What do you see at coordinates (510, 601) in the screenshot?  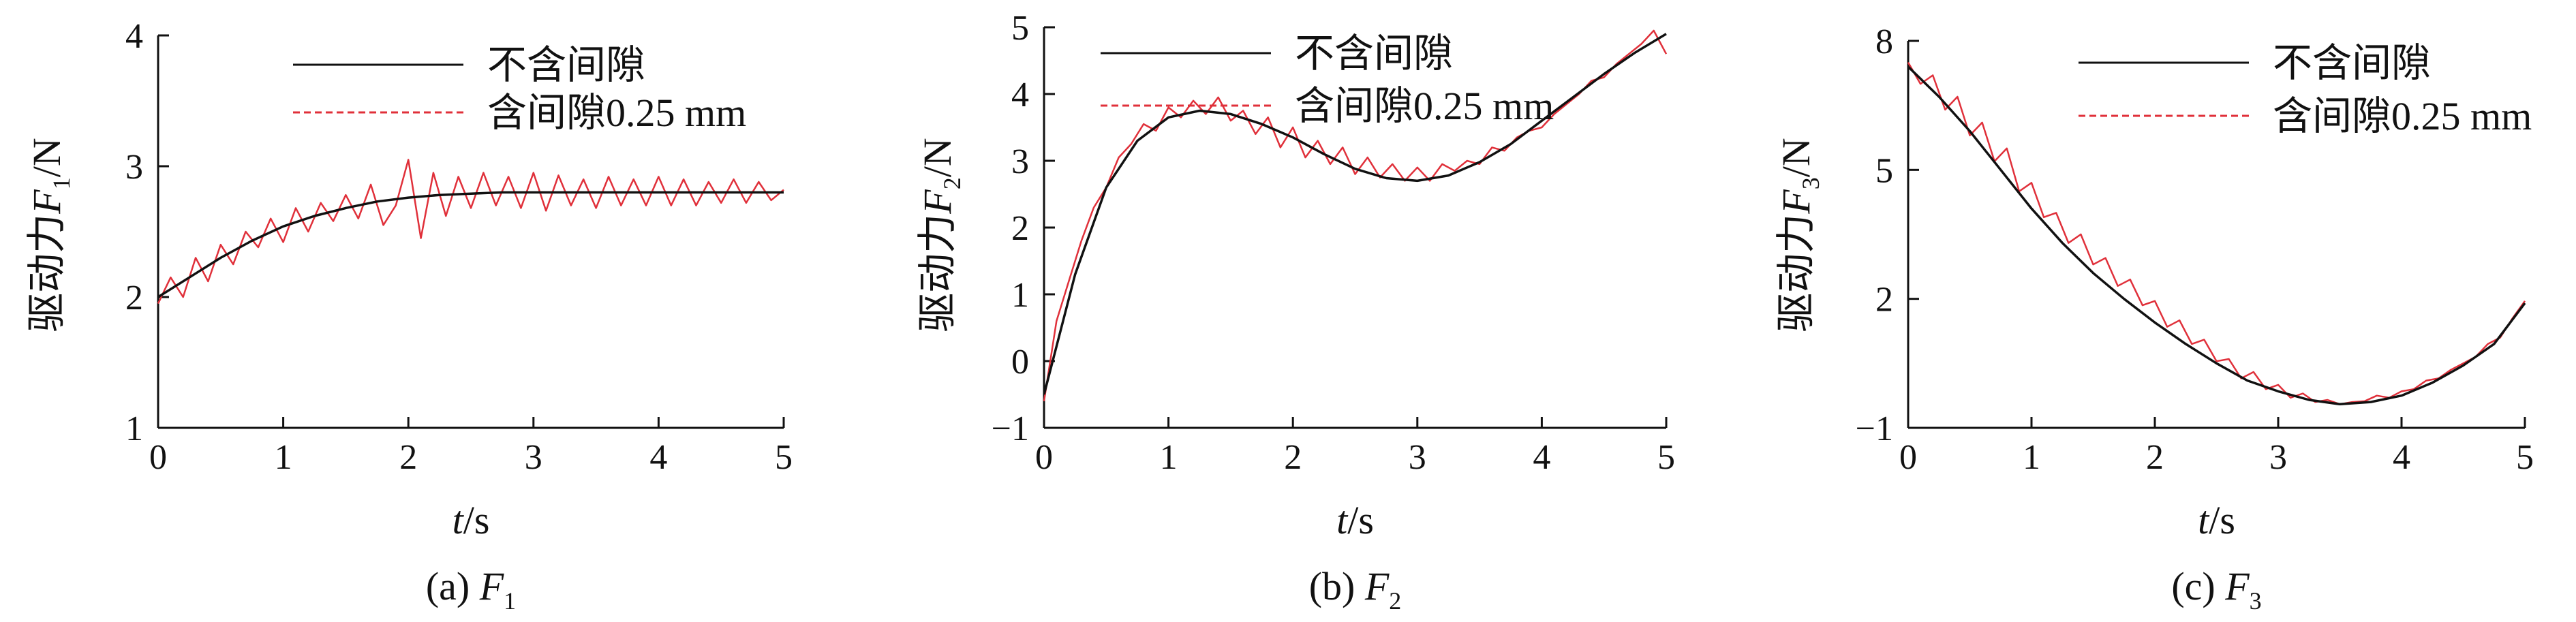 I see `panel-caption-subscript: 1` at bounding box center [510, 601].